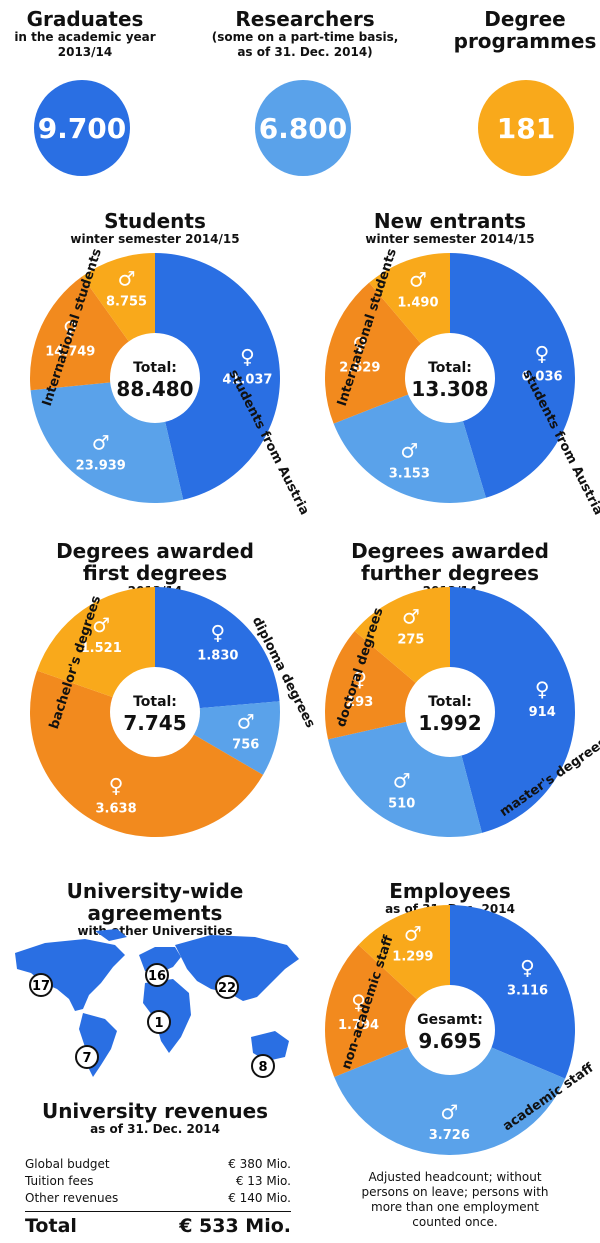 The image size is (600, 1243). I want to click on agreement-marker: 7, so click(87, 1057).